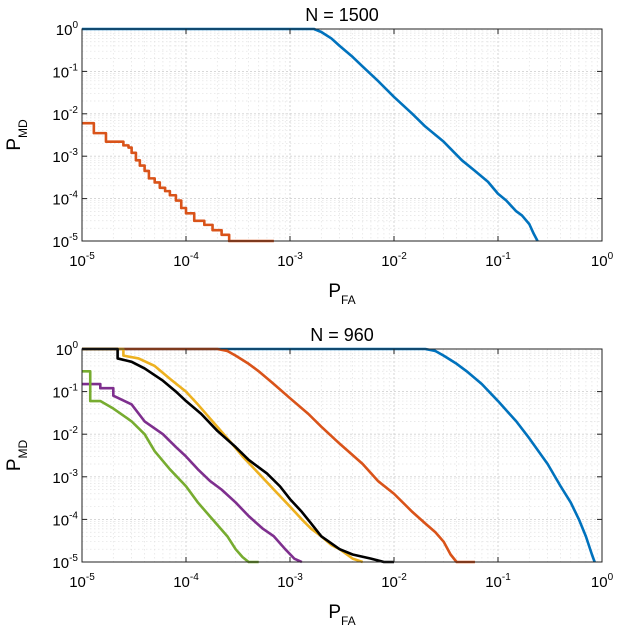 This screenshot has width=626, height=632. Describe the element at coordinates (342, 15) in the screenshot. I see `chart-title: N = 1500` at that location.